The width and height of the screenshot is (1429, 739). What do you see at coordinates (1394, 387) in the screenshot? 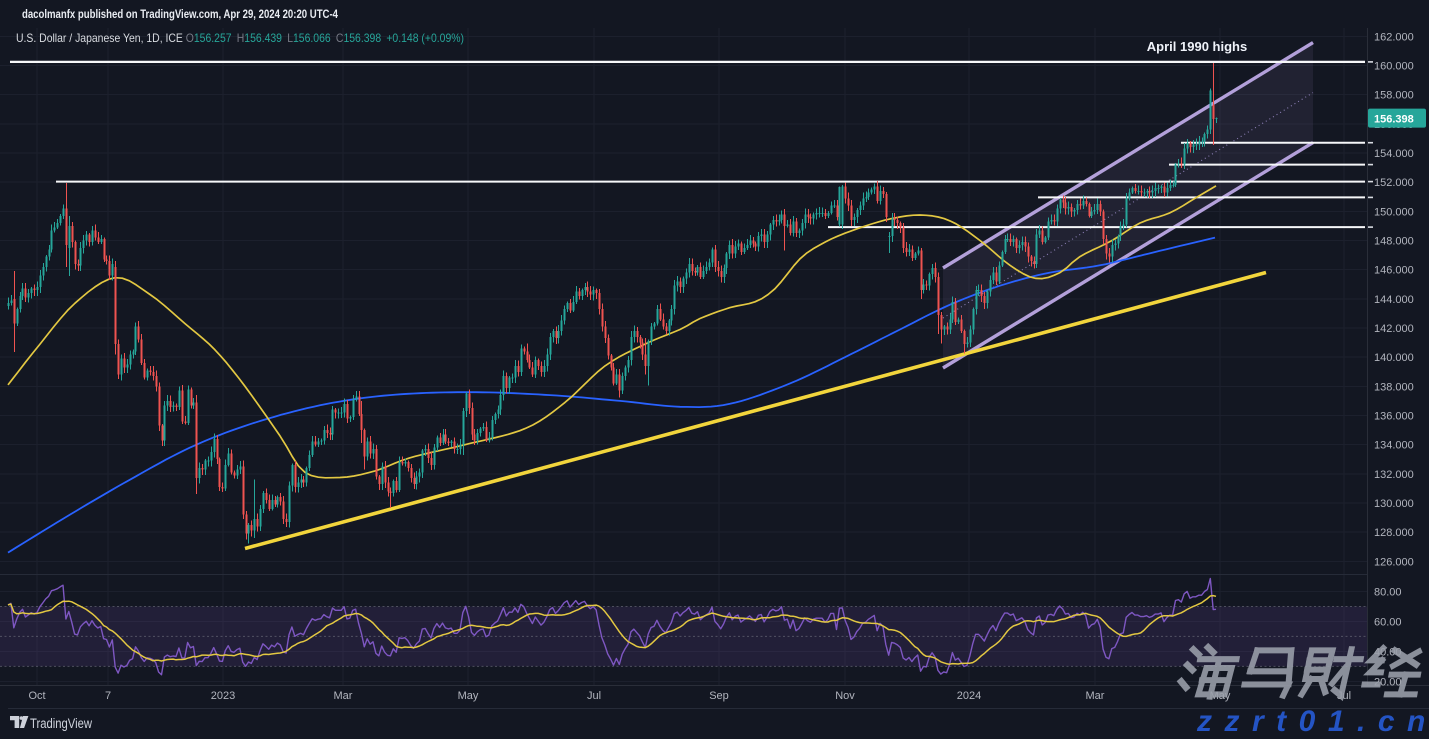
I see `svg-text: 138.000` at bounding box center [1394, 387].